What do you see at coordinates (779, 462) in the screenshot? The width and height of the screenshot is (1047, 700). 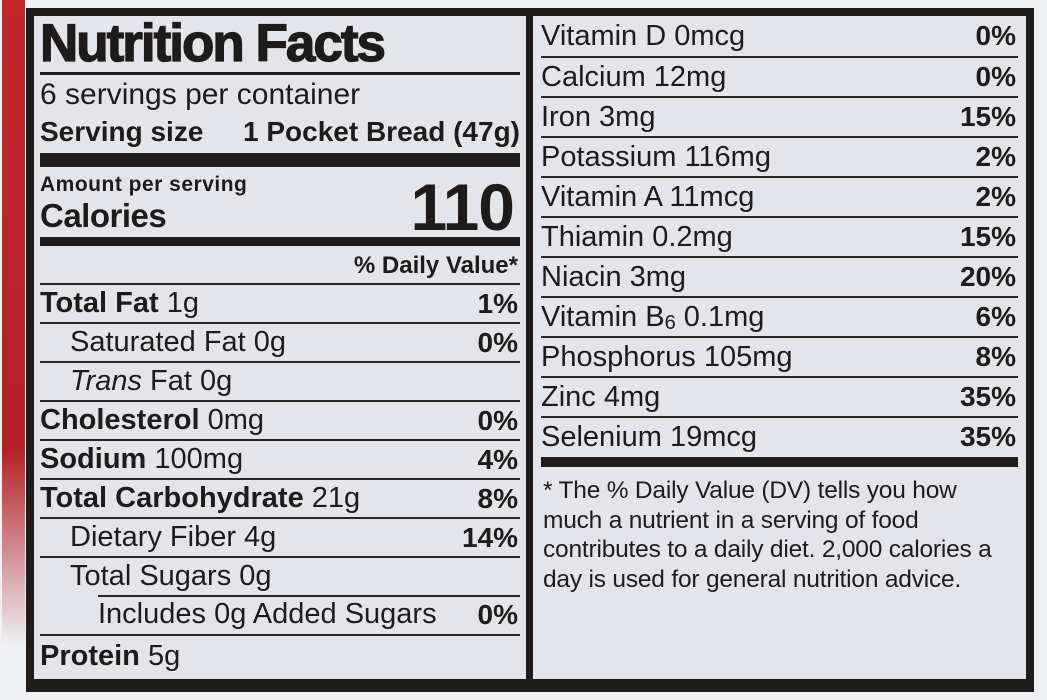 I see `footnote-divider-bar` at bounding box center [779, 462].